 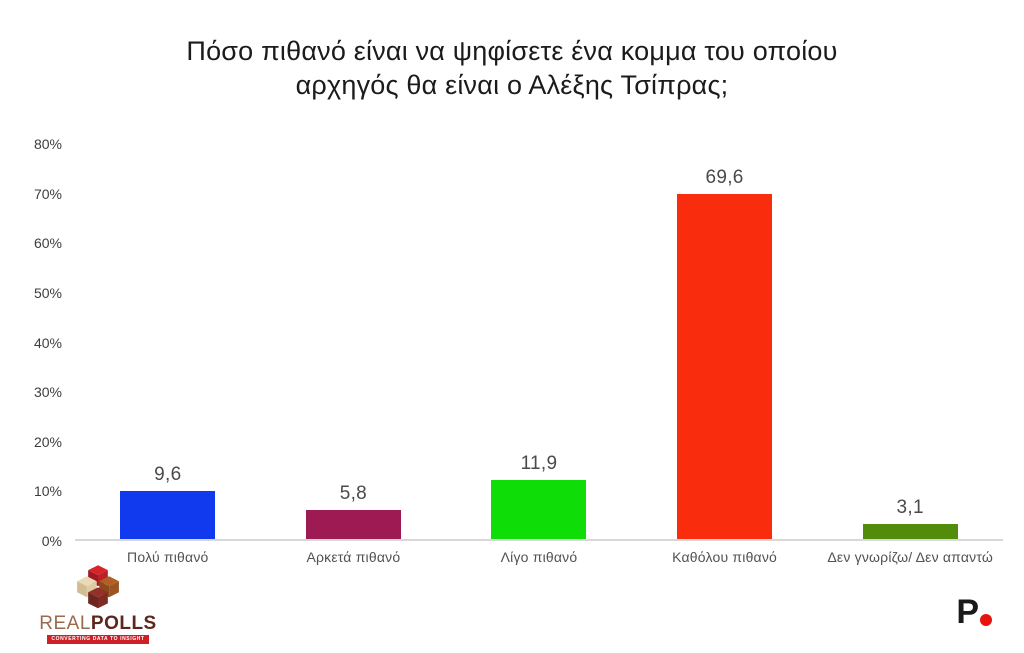 I want to click on protagon-dot-icon, so click(x=986, y=619).